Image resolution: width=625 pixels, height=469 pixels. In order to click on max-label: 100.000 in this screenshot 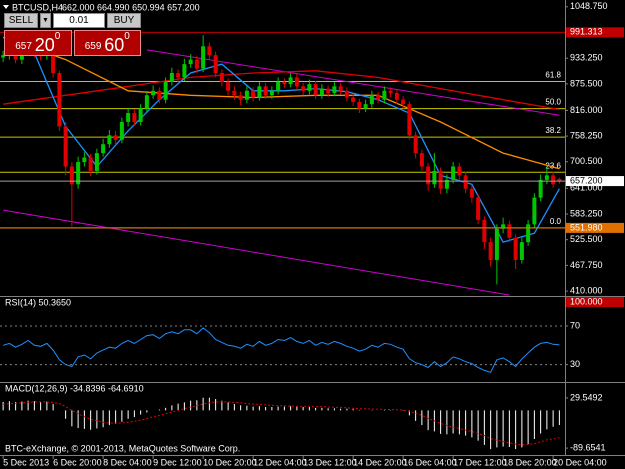, I will do `click(586, 301)`.